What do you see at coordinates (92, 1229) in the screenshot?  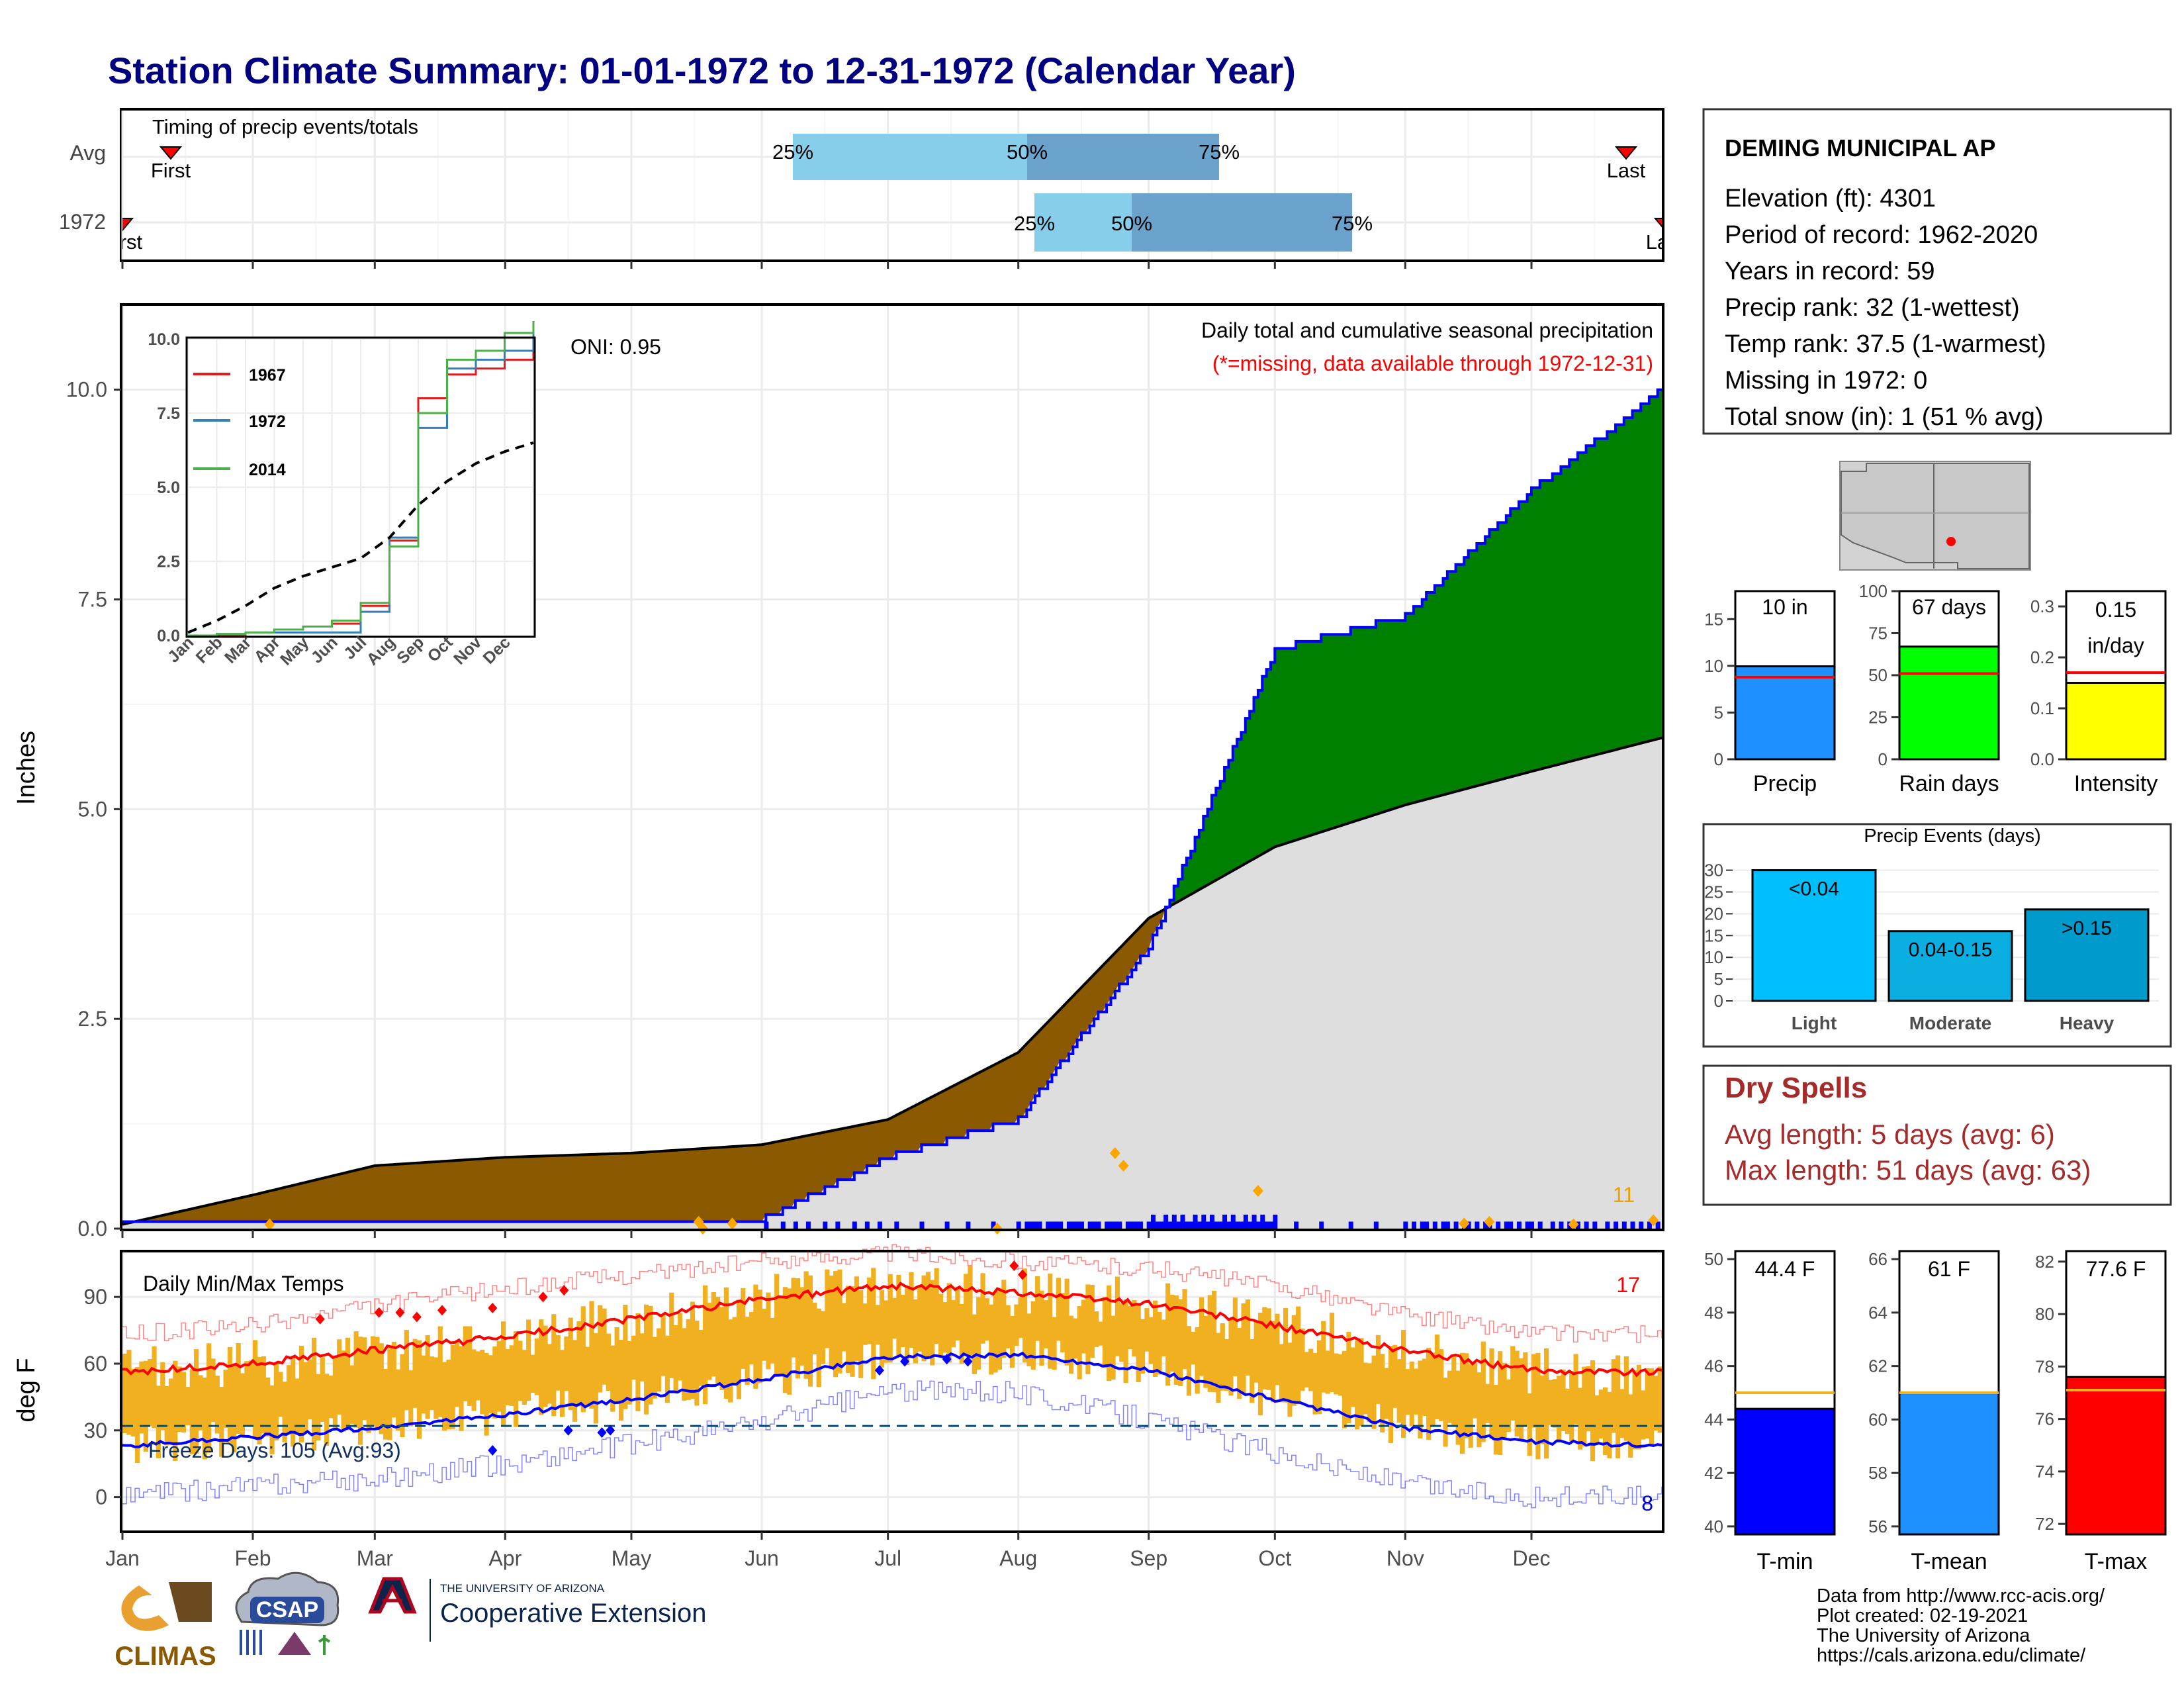 I see `precip-tick-label: 0.0` at bounding box center [92, 1229].